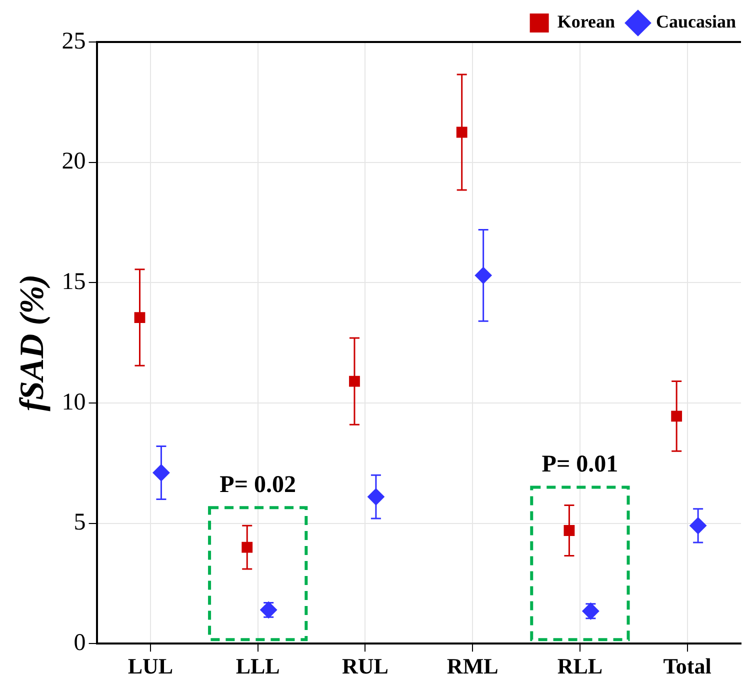  I want to click on annotation: P= 0.02, so click(258, 485).